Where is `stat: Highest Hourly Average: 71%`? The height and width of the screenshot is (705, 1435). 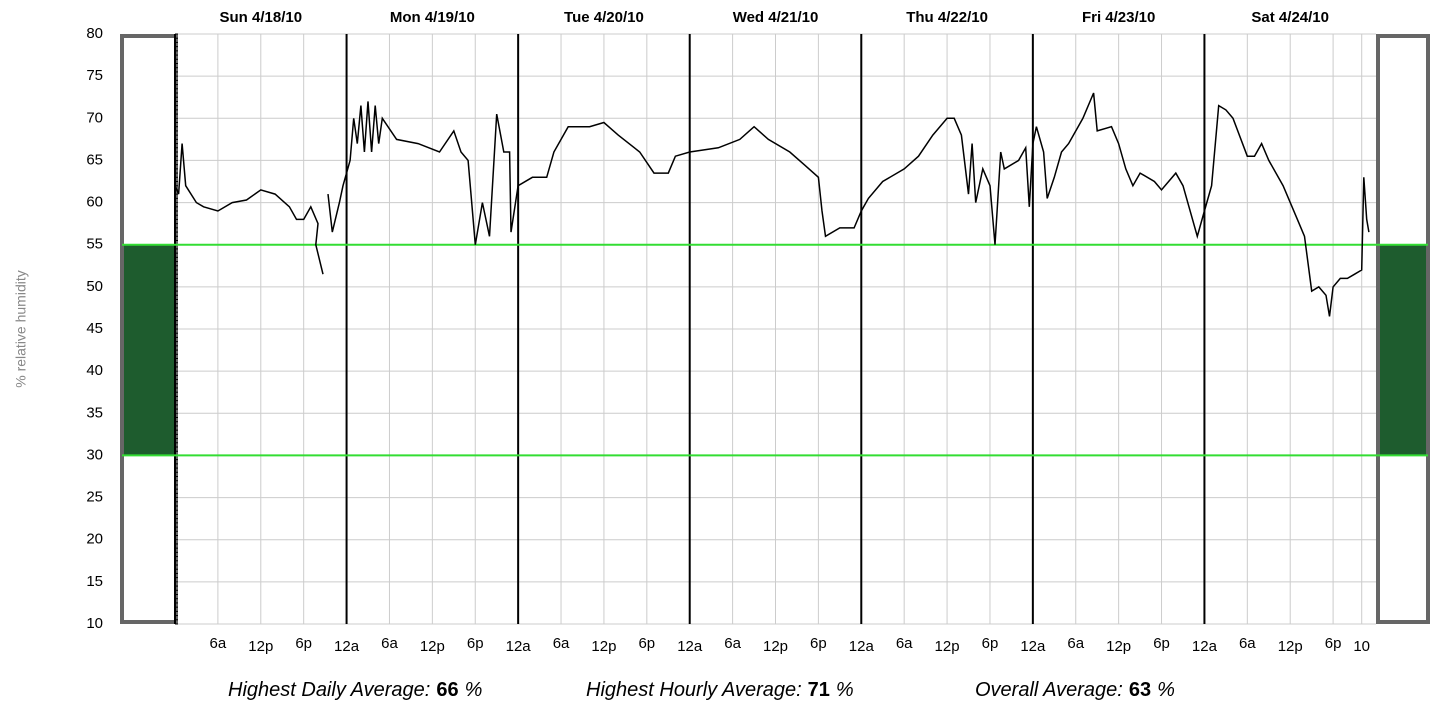
stat: Highest Hourly Average: 71% is located at coordinates (720, 690).